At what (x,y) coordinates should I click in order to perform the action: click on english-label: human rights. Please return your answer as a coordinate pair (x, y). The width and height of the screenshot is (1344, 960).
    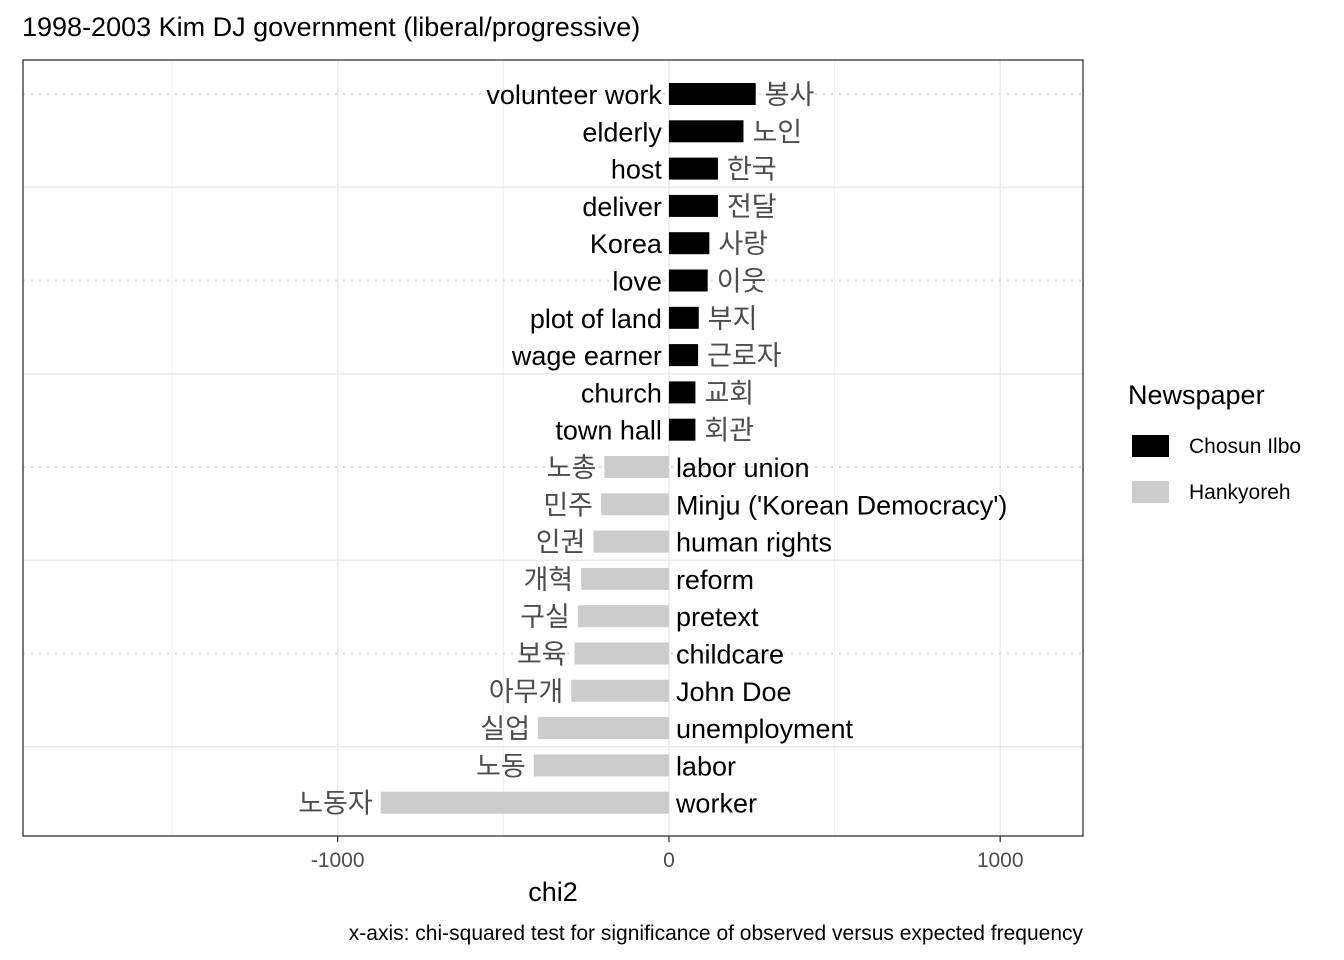
    Looking at the image, I should click on (754, 543).